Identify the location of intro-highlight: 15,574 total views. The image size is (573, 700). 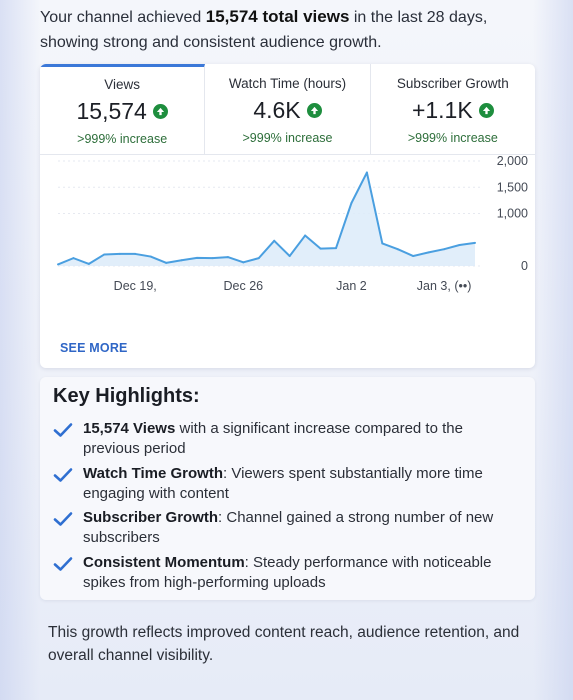
(277, 16).